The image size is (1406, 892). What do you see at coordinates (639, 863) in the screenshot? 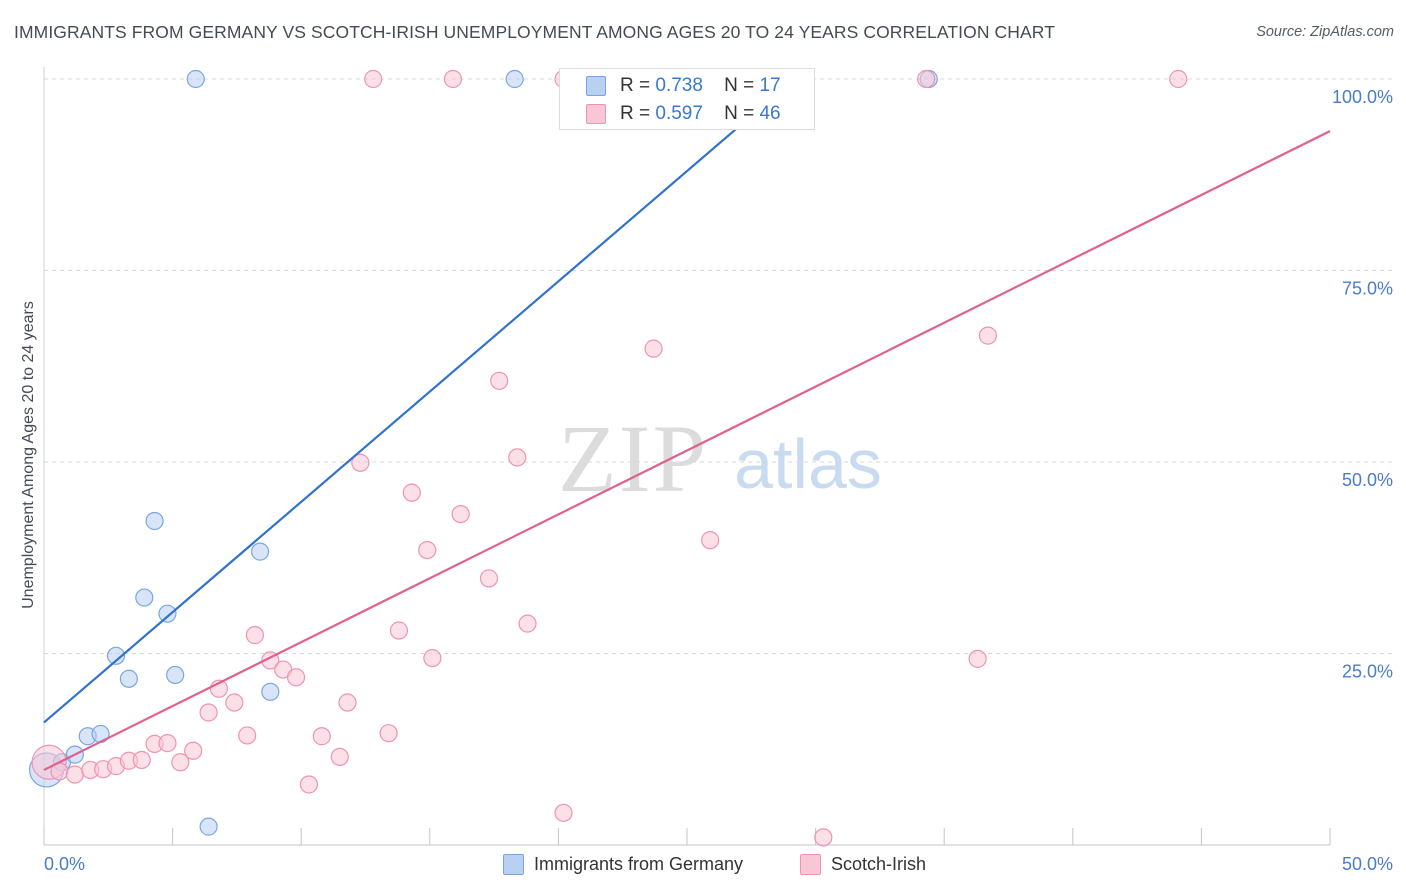
I see `bottom-legend-label-germany: Immigrants from Germany` at bounding box center [639, 863].